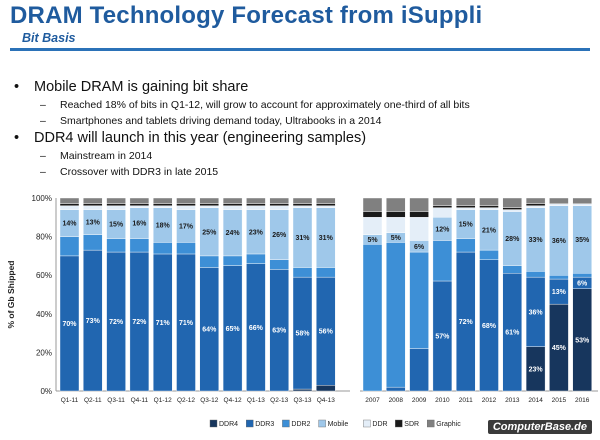  Describe the element at coordinates (489, 326) in the screenshot. I see `data-label: 68%` at that location.